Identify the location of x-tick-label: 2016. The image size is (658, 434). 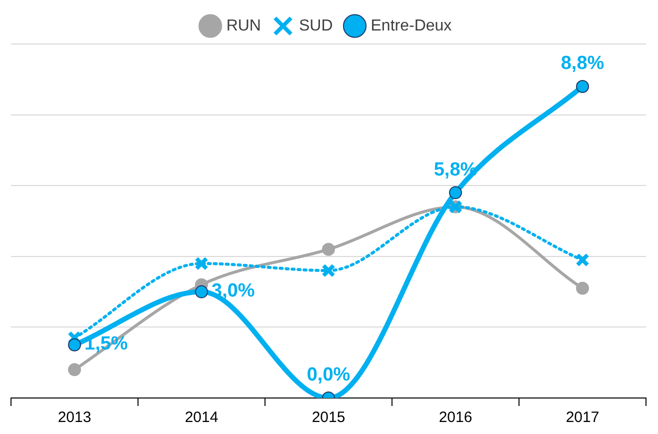
(455, 417).